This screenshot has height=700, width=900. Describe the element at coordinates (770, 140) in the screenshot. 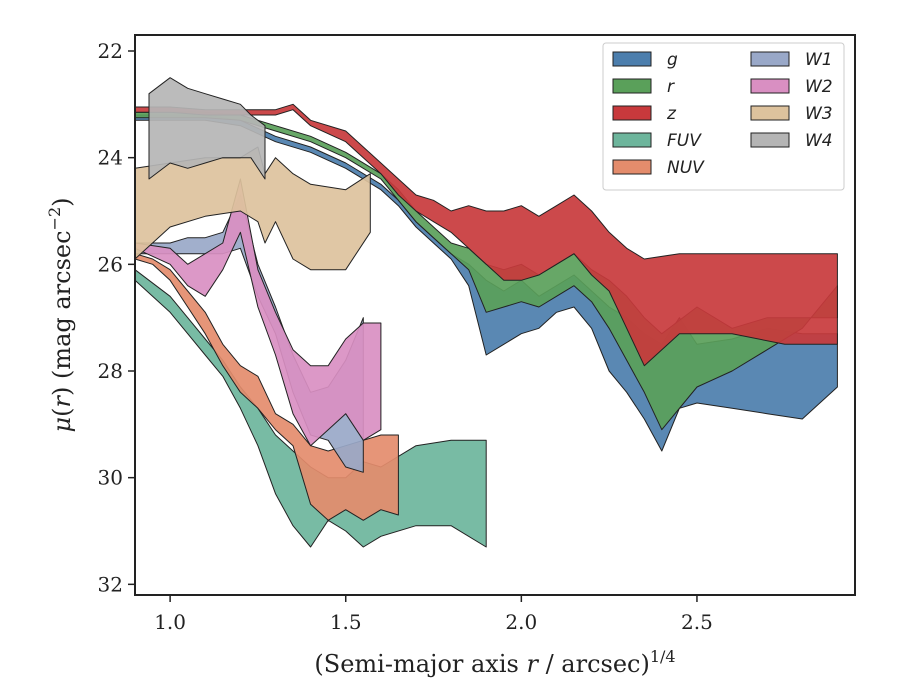

I see `legend-swatch-w4` at that location.